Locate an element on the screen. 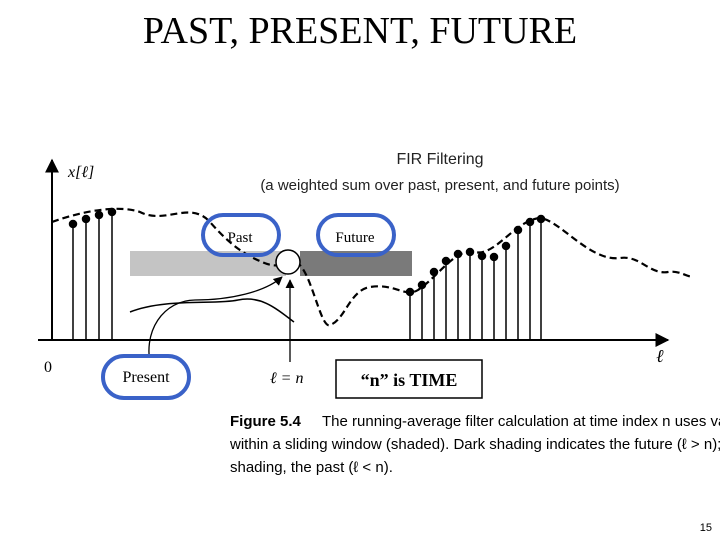 This screenshot has height=540, width=720. time-note: “n” is TIME is located at coordinates (409, 380).